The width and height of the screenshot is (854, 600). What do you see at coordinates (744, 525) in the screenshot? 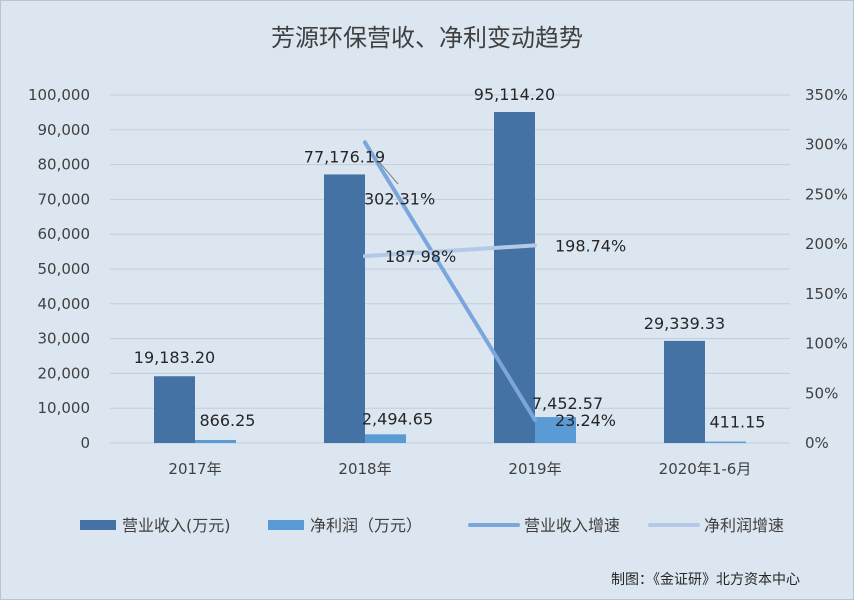
I see `legend-label: 净利润增速` at bounding box center [744, 525].